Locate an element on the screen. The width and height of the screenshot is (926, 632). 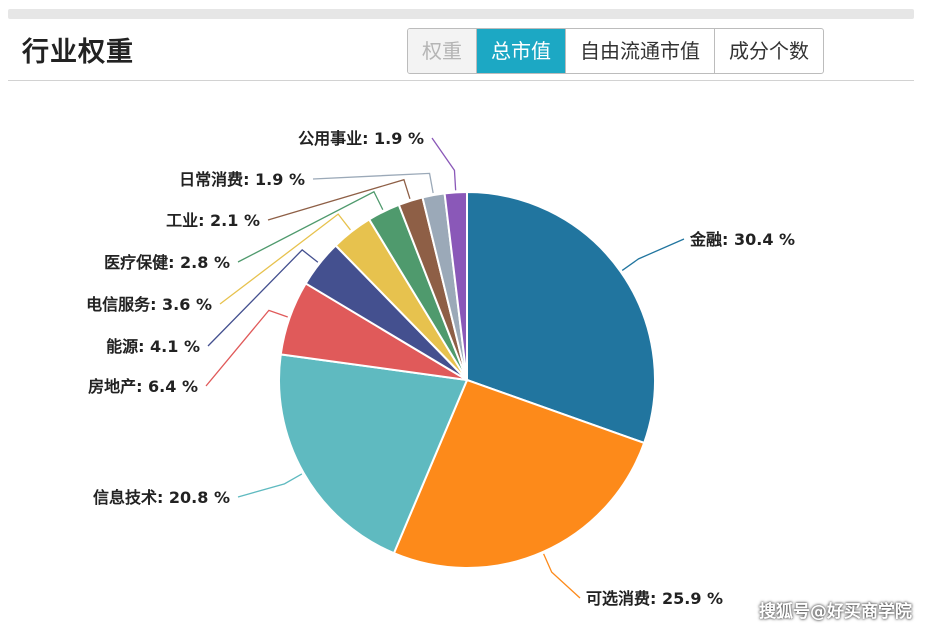
metric-tabs: 权重 总市值 自由流通市值 成分个数 is located at coordinates (615, 51).